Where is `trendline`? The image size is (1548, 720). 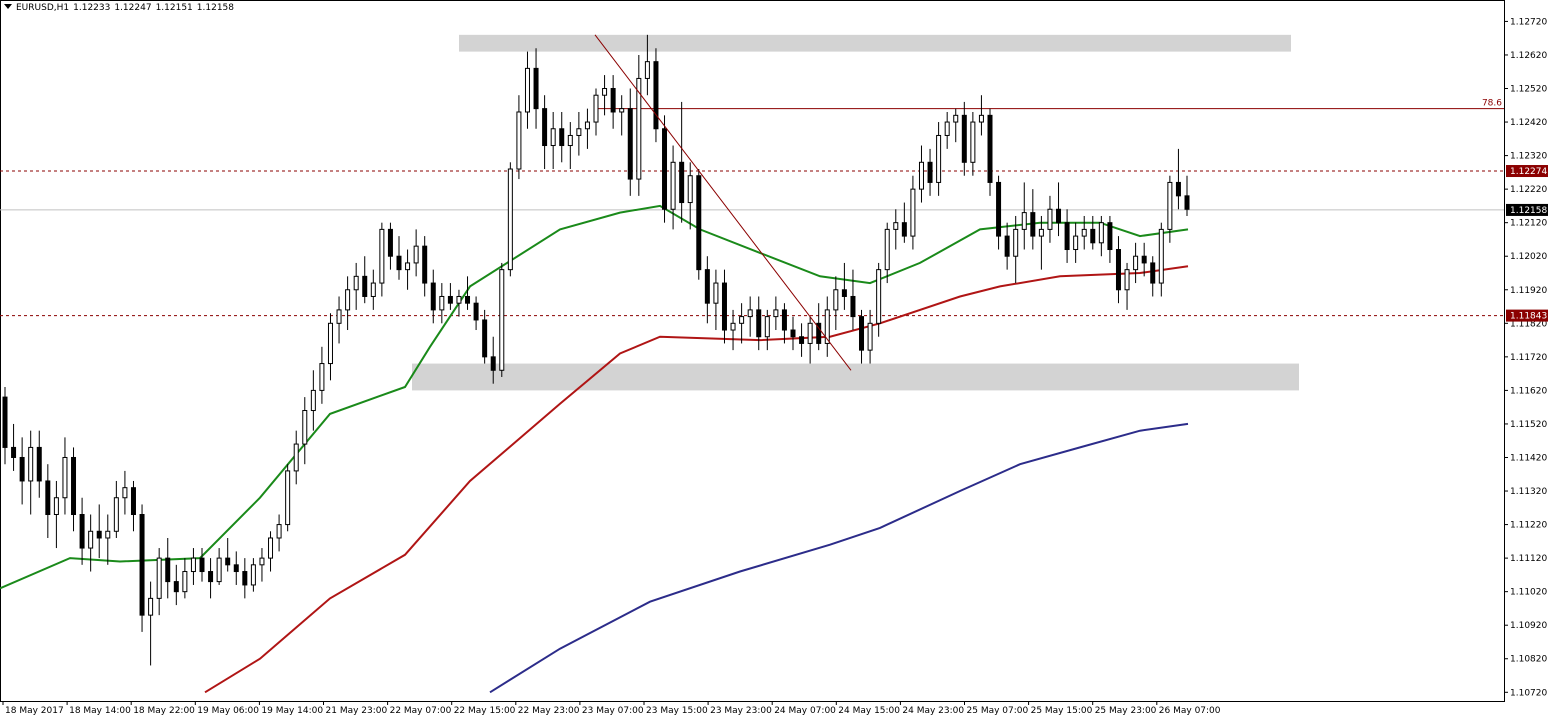 trendline is located at coordinates (723, 202).